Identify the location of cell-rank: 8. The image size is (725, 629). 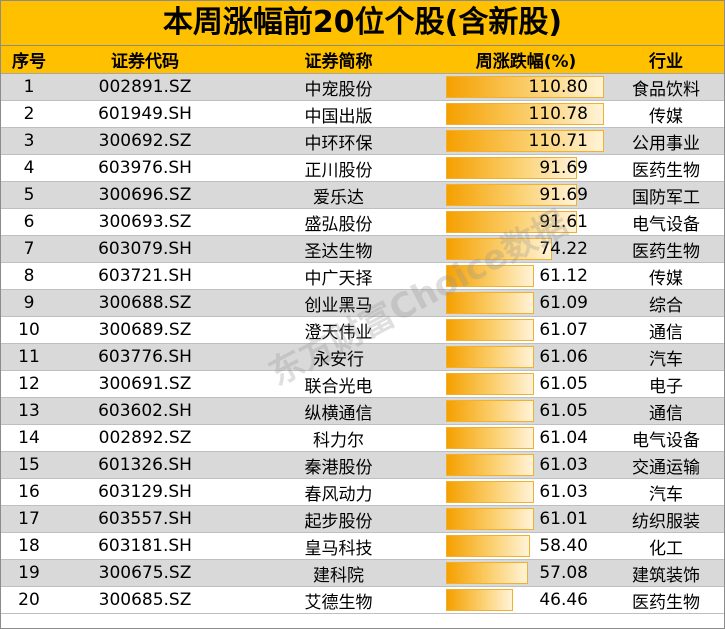
(29, 276).